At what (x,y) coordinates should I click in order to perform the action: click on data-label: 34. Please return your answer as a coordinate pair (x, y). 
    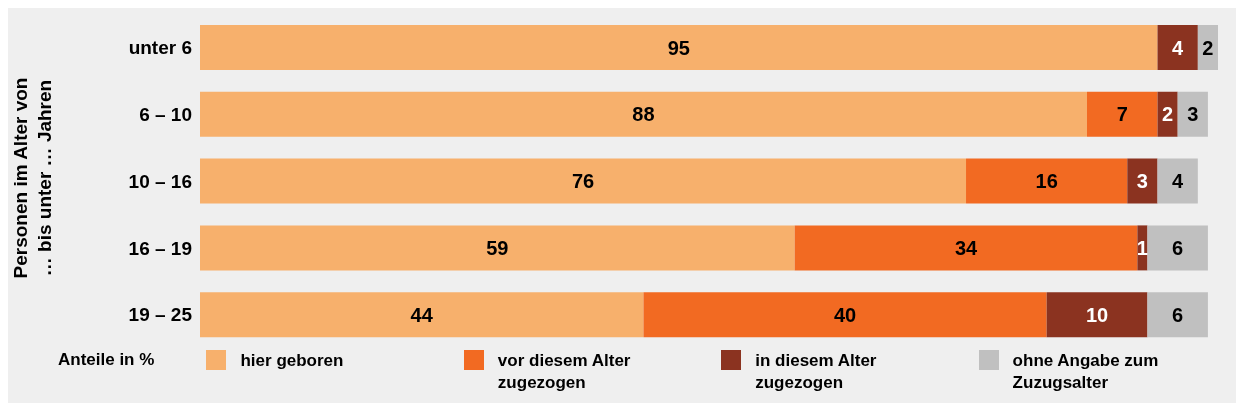
    Looking at the image, I should click on (966, 248).